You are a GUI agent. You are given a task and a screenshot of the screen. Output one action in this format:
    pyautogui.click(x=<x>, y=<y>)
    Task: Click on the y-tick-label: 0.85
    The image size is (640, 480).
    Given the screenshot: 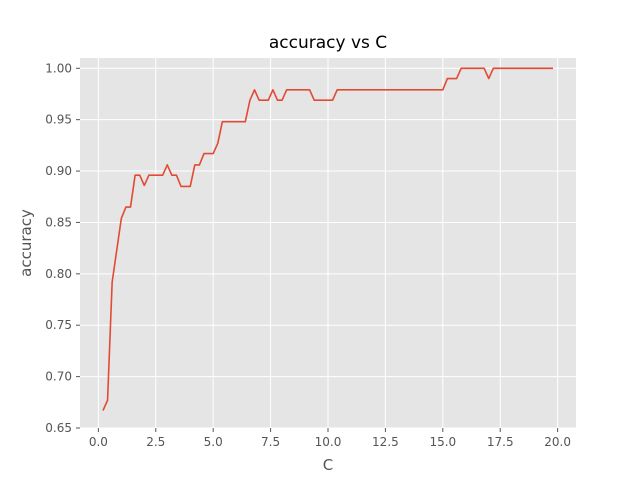 What is the action you would take?
    pyautogui.click(x=58, y=222)
    